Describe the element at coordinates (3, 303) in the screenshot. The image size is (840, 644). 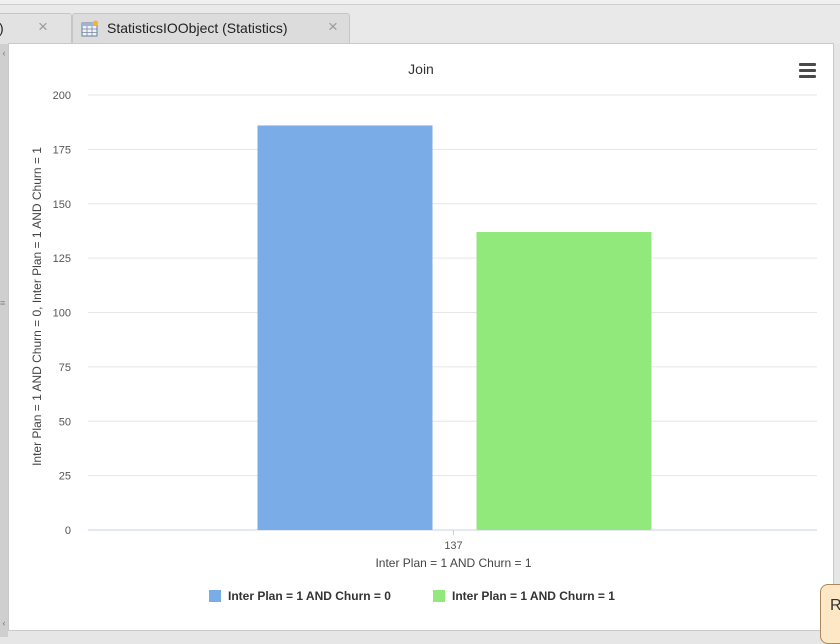
I see `drag-handle-icon: ≡` at that location.